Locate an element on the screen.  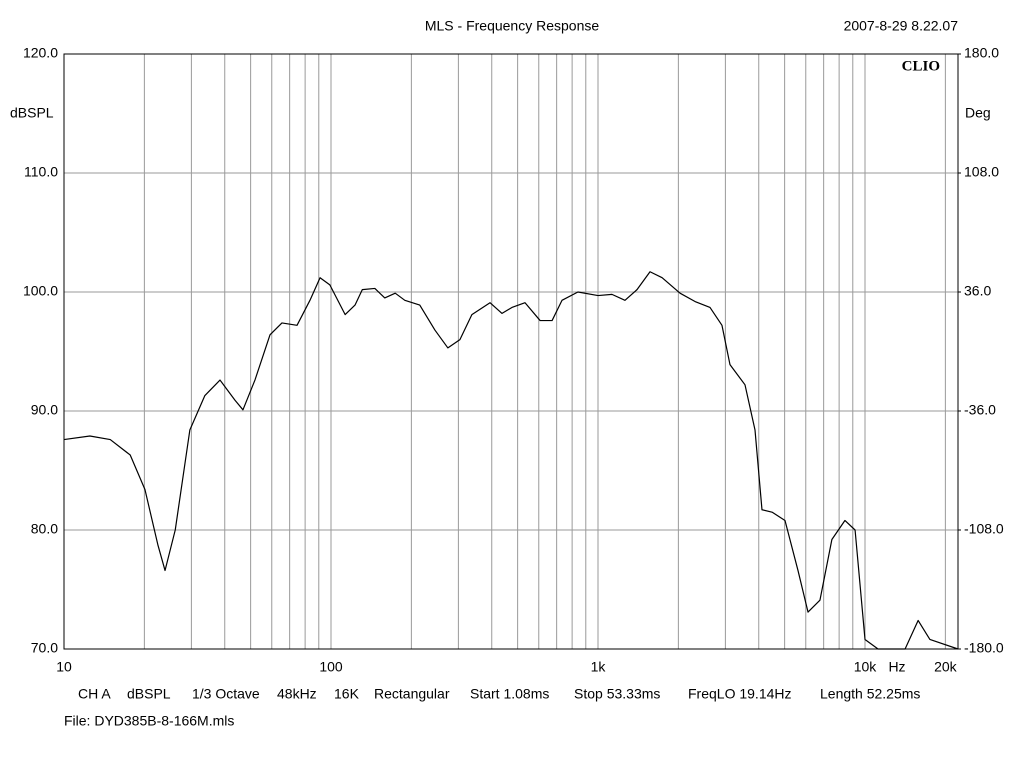
y-tick-label: 70.0 is located at coordinates (44, 648).